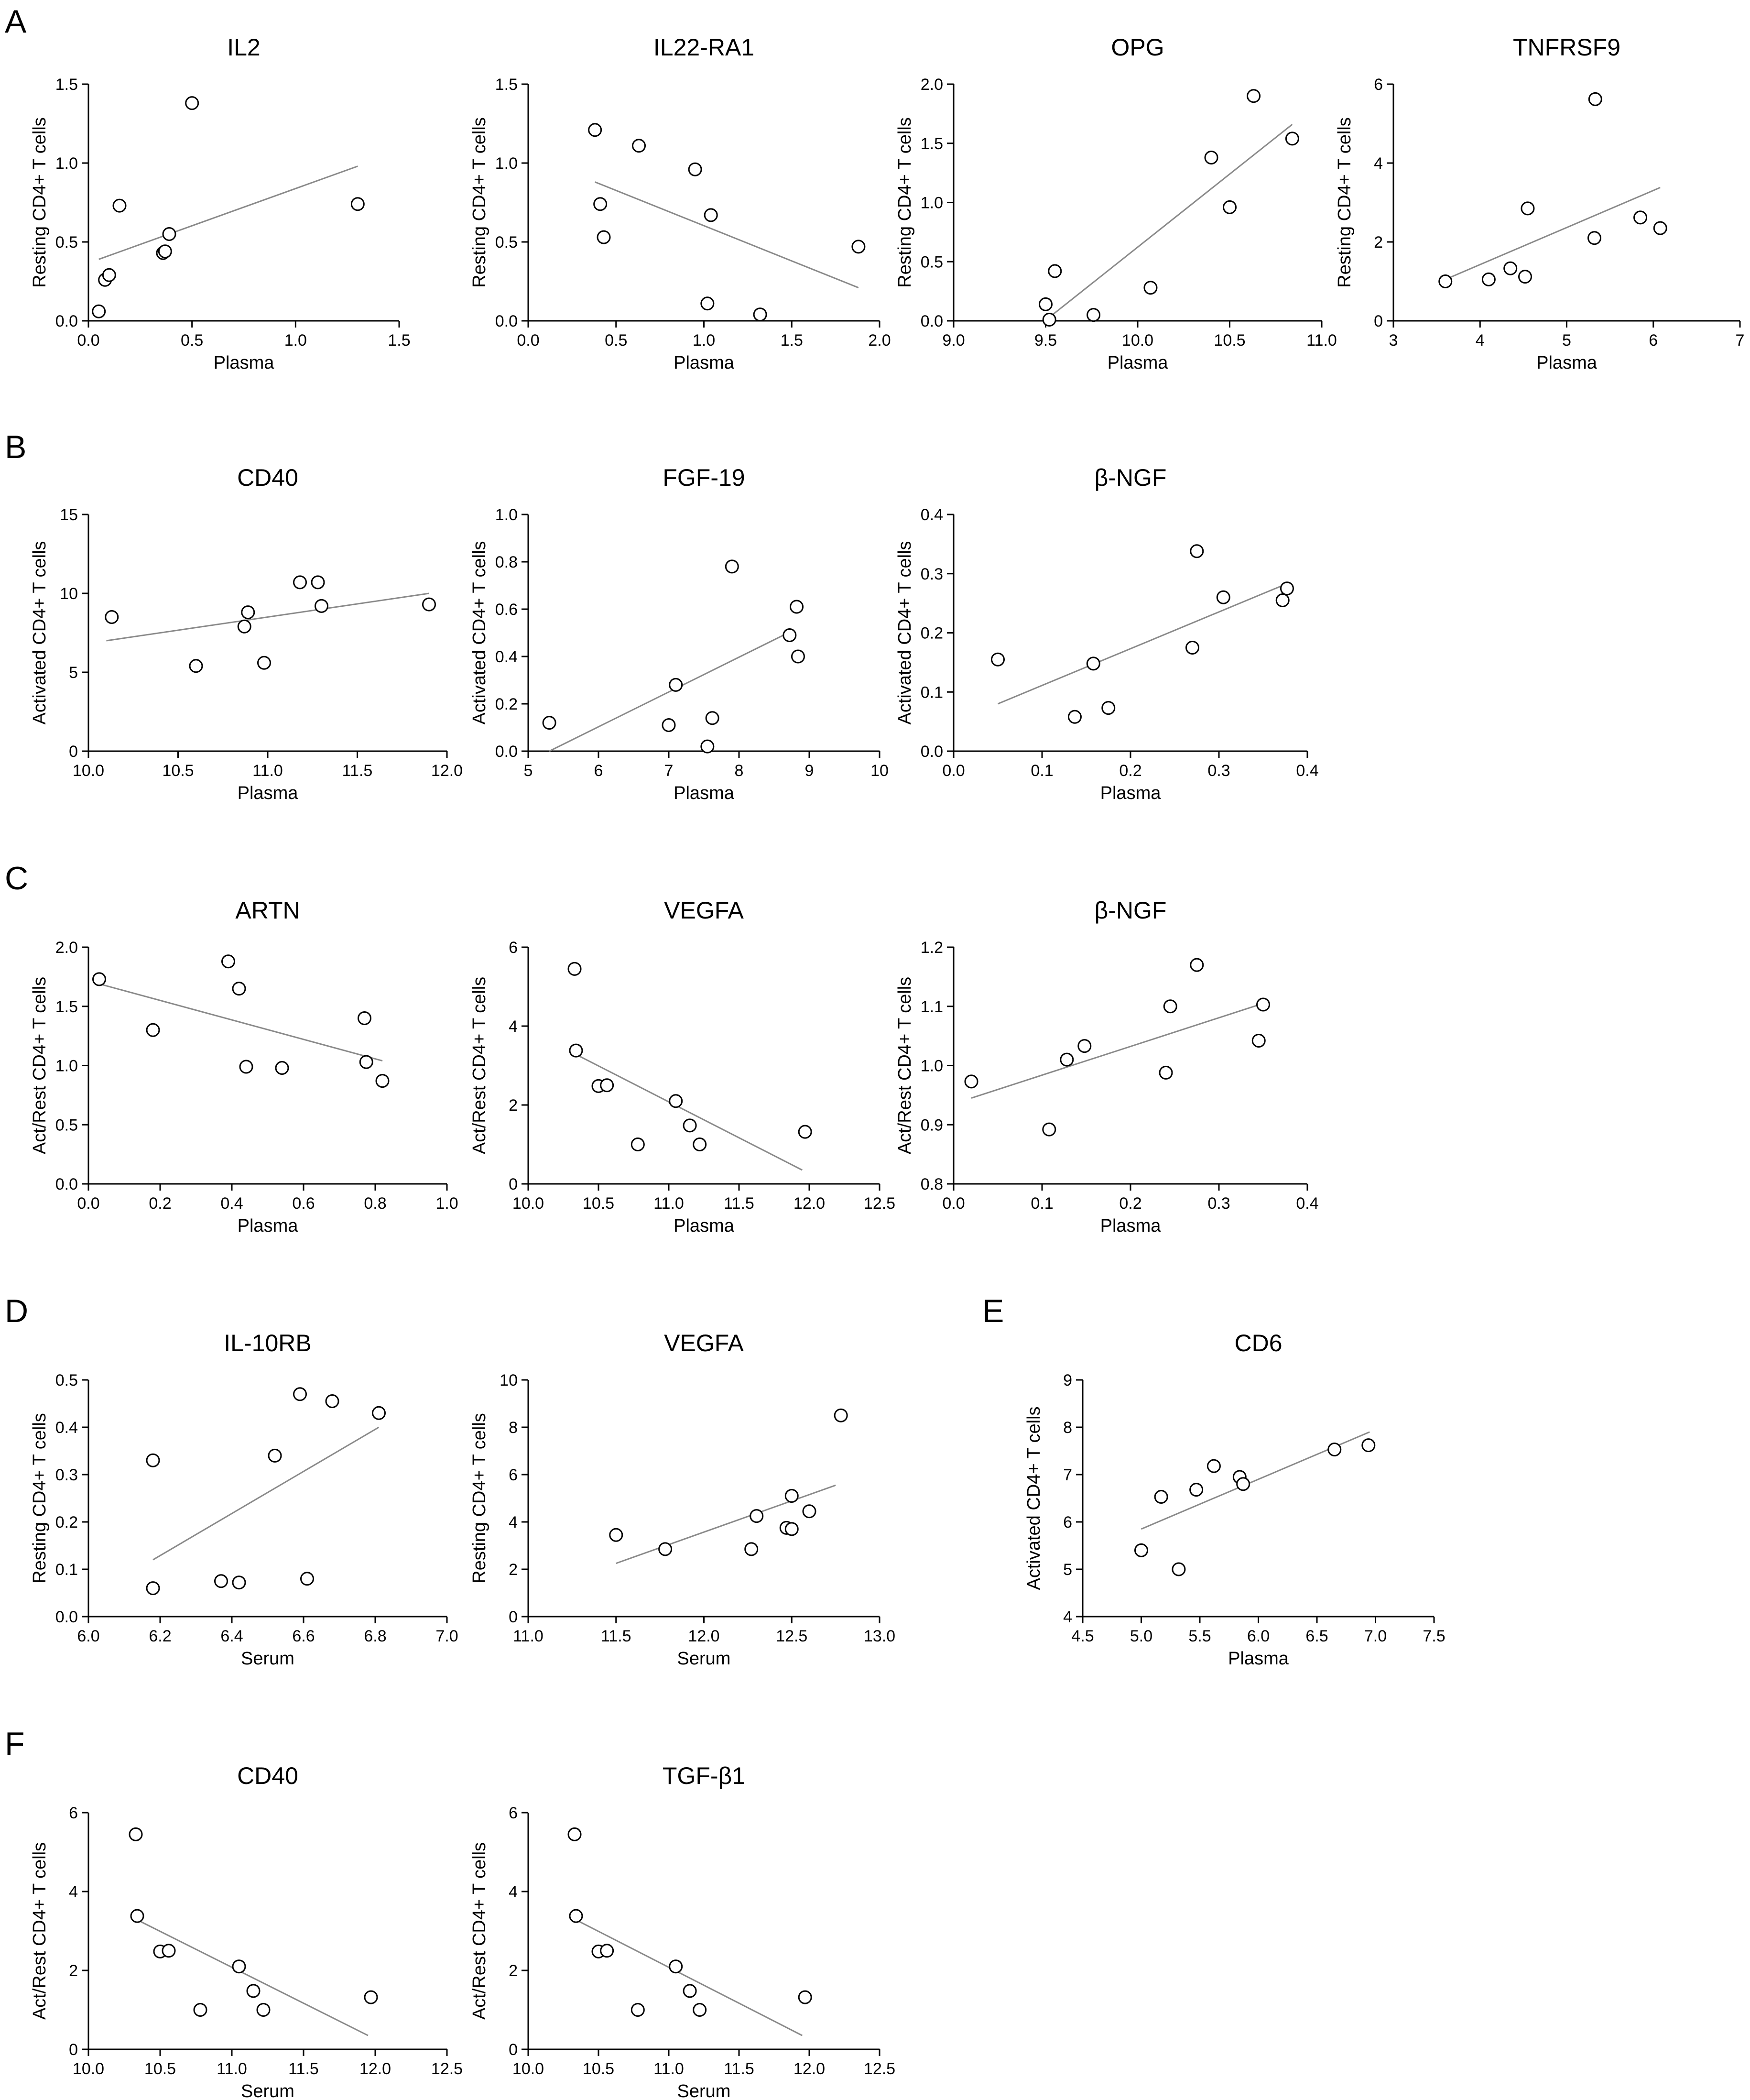 This screenshot has width=1750, height=2100. What do you see at coordinates (932, 85) in the screenshot?
I see `y-tick-label: 2.0` at bounding box center [932, 85].